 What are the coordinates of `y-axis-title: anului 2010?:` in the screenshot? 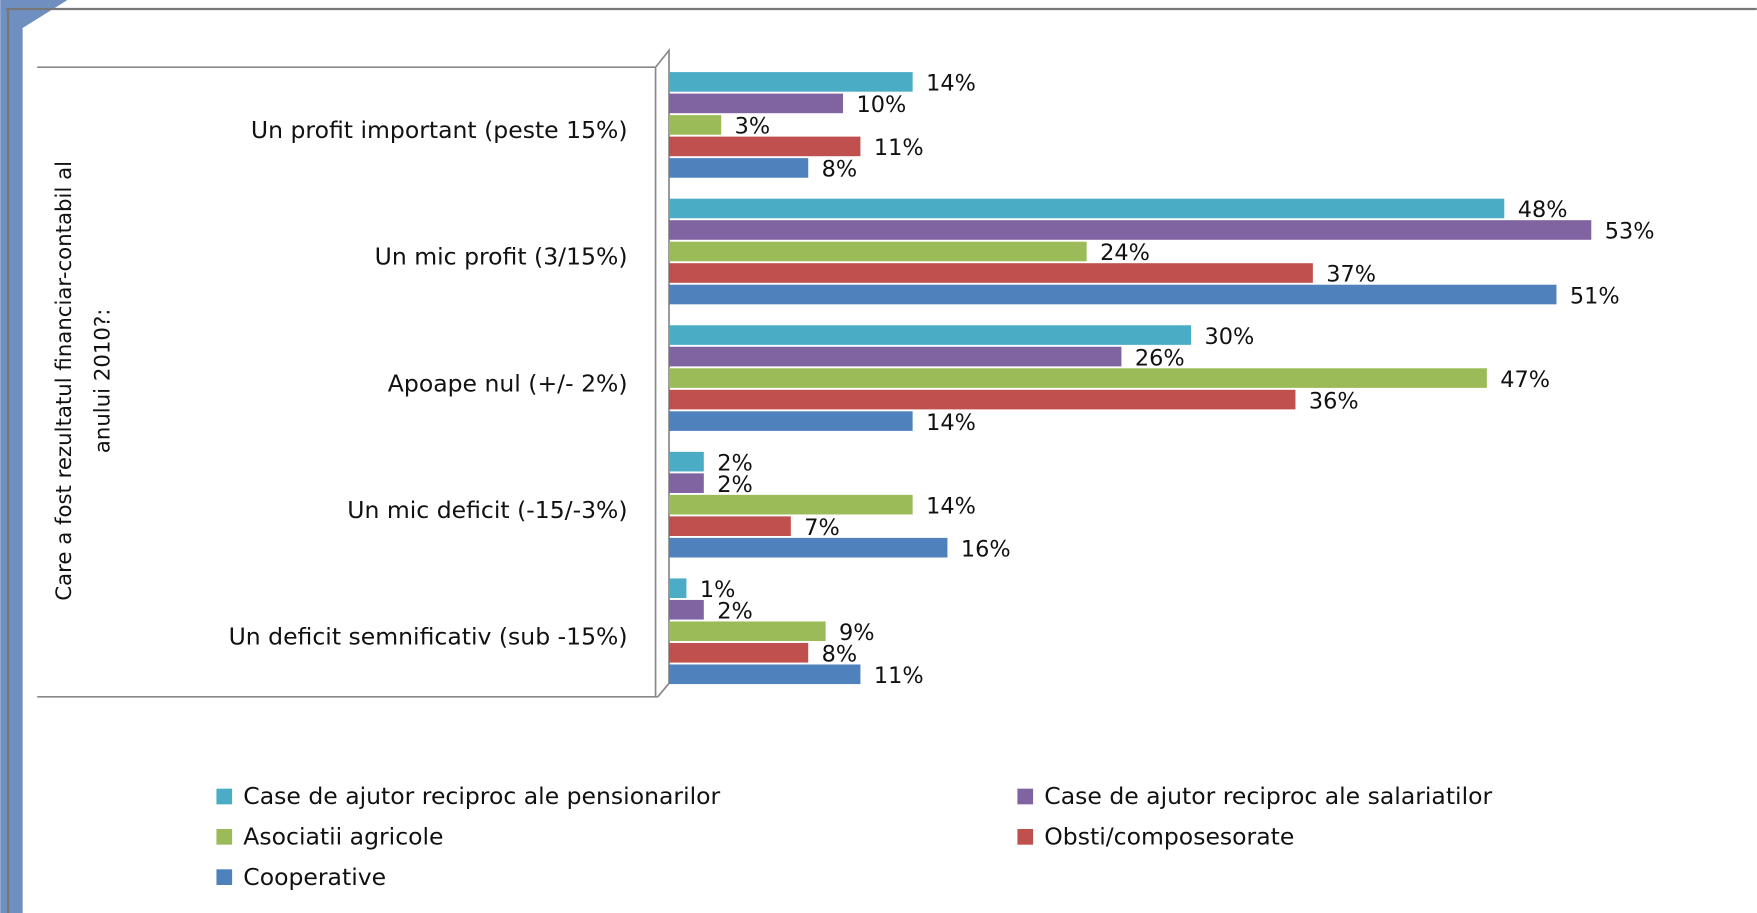 It's located at (102, 381).